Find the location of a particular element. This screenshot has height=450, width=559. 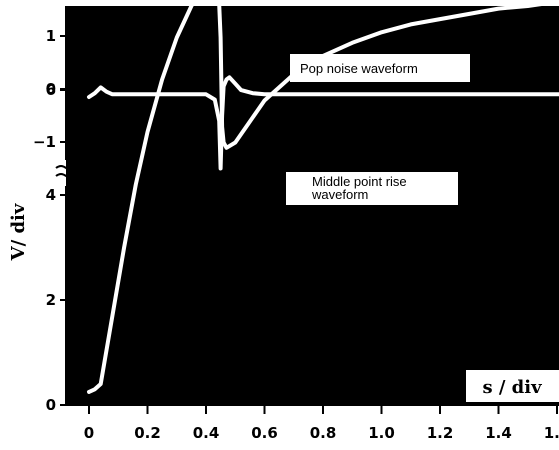

x-tick-label: 1.0 is located at coordinates (381, 433).